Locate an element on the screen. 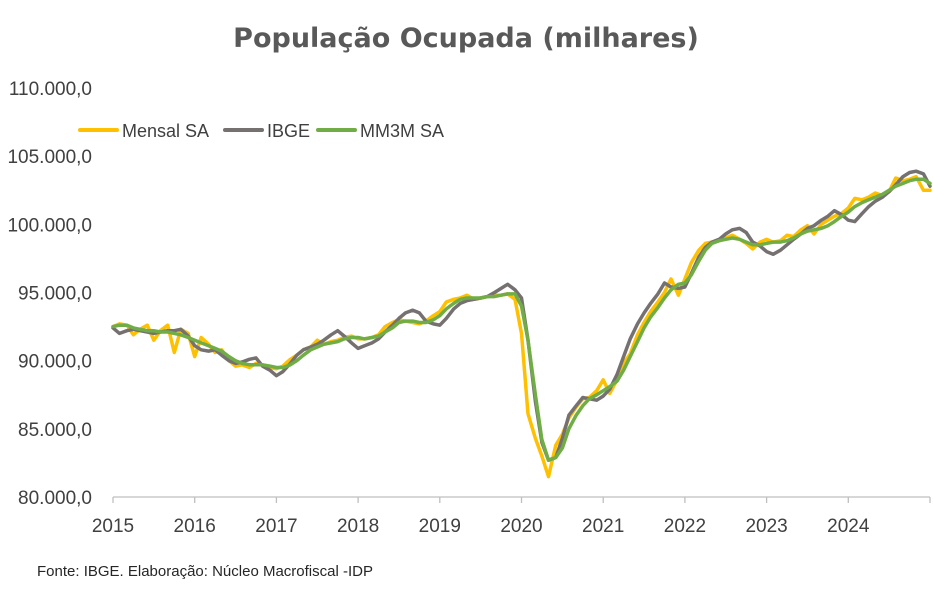  y-tick-label: 100.000,0 is located at coordinates (49, 225).